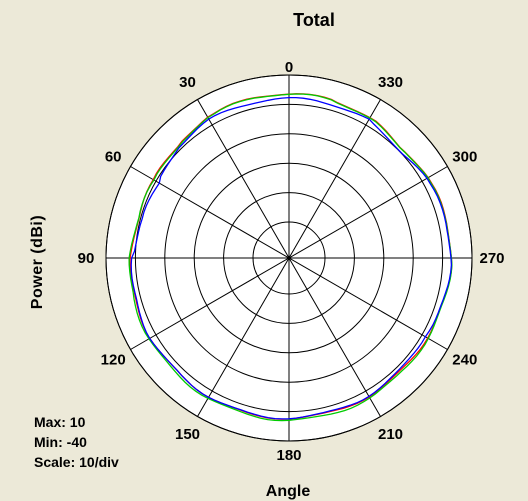 This screenshot has width=528, height=501. Describe the element at coordinates (113, 157) in the screenshot. I see `angle-tick-label: 60` at that location.